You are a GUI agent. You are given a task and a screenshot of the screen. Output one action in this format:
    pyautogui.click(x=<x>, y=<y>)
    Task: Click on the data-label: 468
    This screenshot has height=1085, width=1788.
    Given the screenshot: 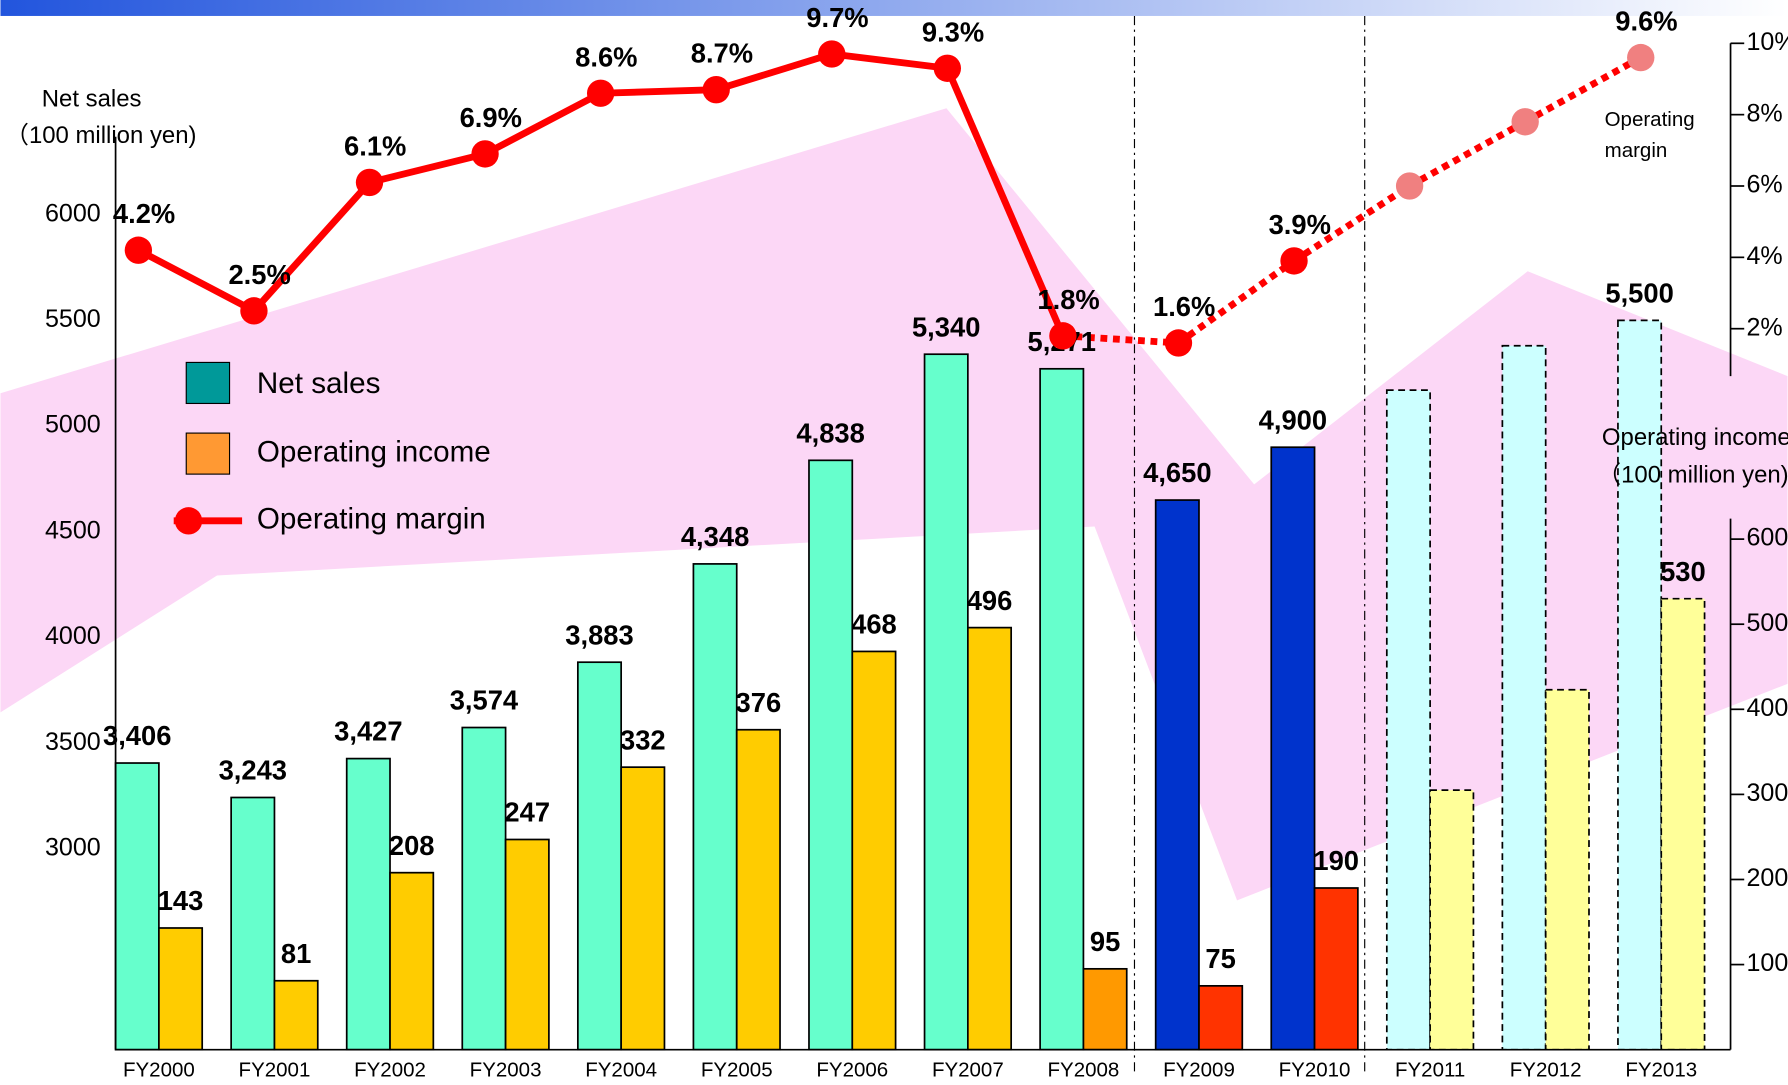 What is the action you would take?
    pyautogui.click(x=874, y=624)
    